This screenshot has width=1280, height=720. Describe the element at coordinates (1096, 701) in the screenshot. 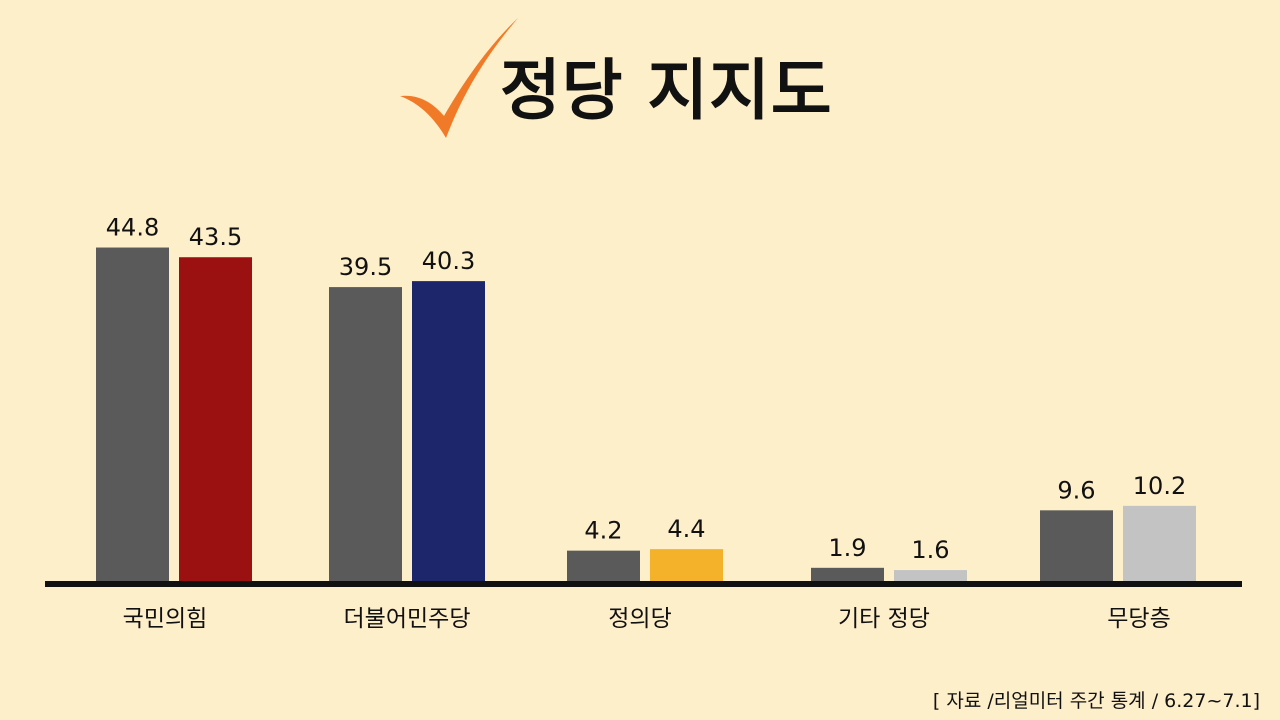

I see `source-note: [ 자료 /리얼미터 주간 통계 / 6.27~7.1]` at that location.